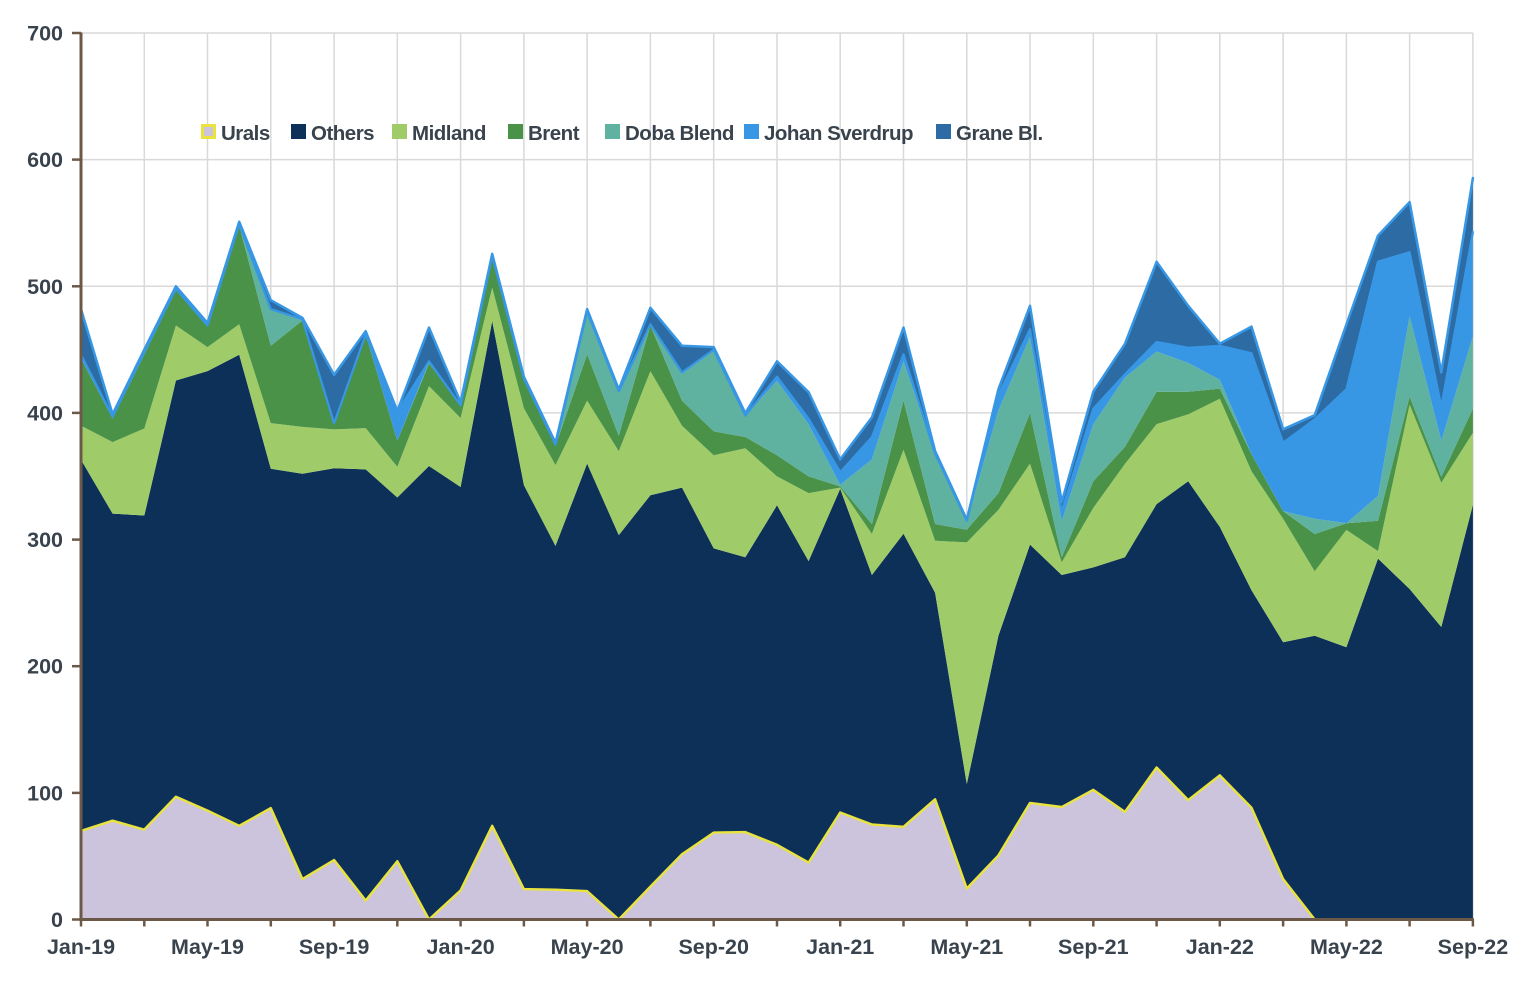  Describe the element at coordinates (449, 133) in the screenshot. I see `svg-text: Midland` at that location.